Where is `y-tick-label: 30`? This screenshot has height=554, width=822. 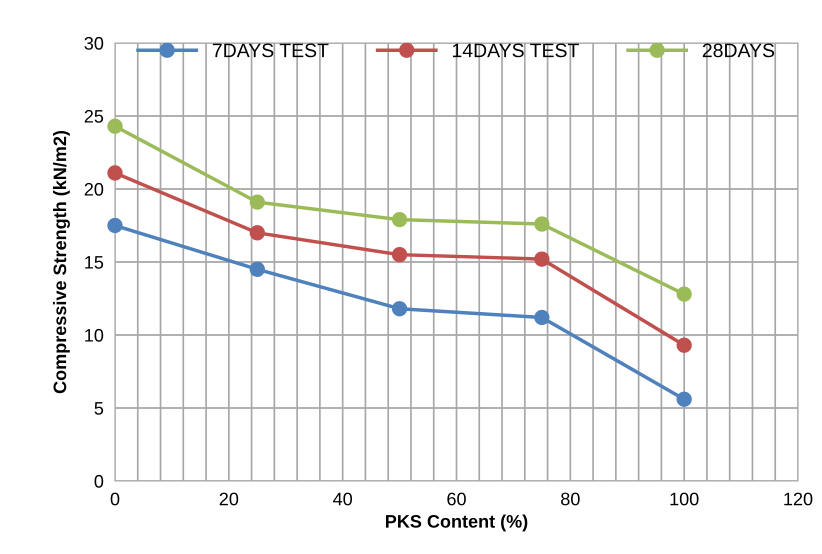 y-tick-label: 30 is located at coordinates (94, 43).